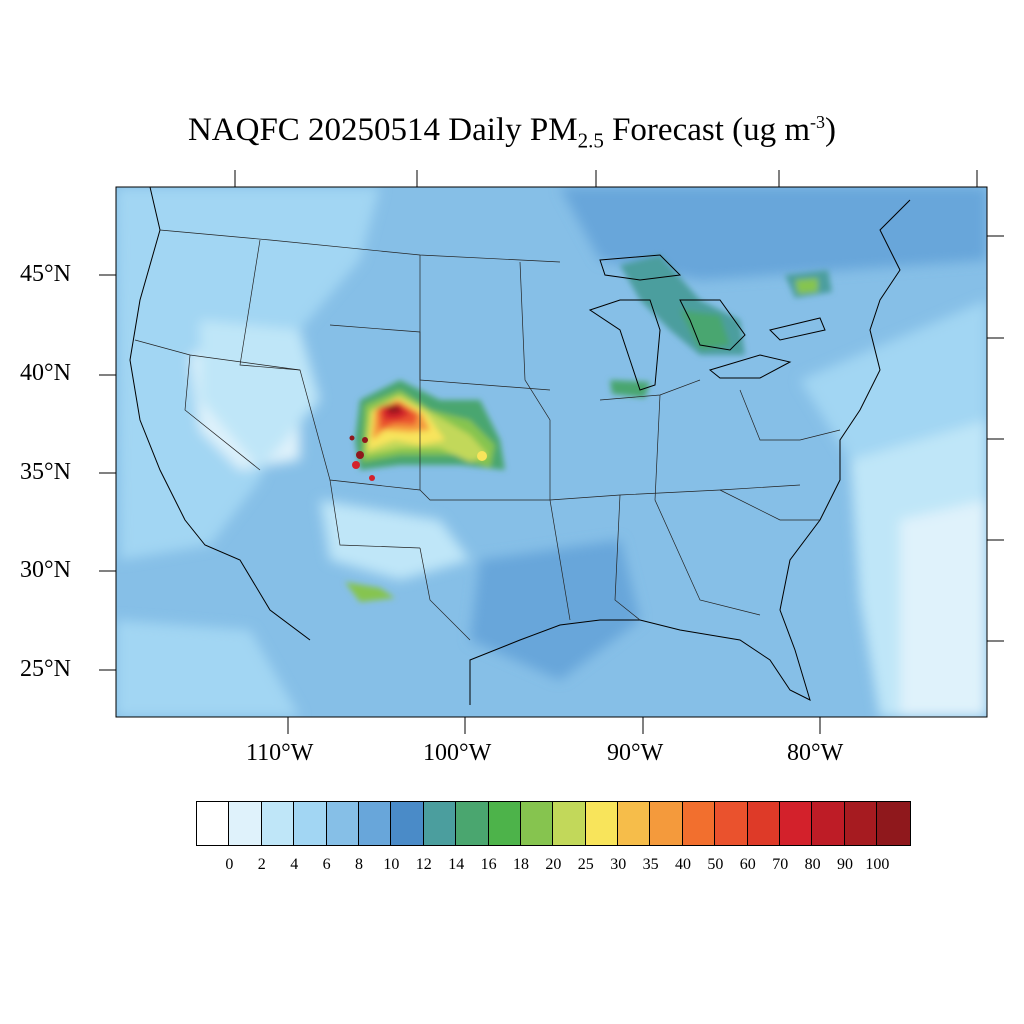 The width and height of the screenshot is (1024, 1024). What do you see at coordinates (208, 668) in the screenshot?
I see `pacific-south-field` at bounding box center [208, 668].